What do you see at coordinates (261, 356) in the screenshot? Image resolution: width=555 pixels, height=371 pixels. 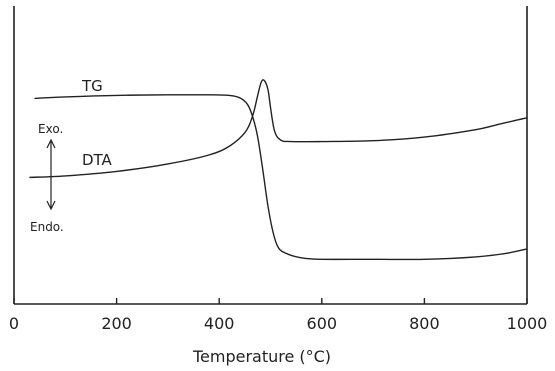 I see `x-axis-label: Temperature (°C)` at bounding box center [261, 356].